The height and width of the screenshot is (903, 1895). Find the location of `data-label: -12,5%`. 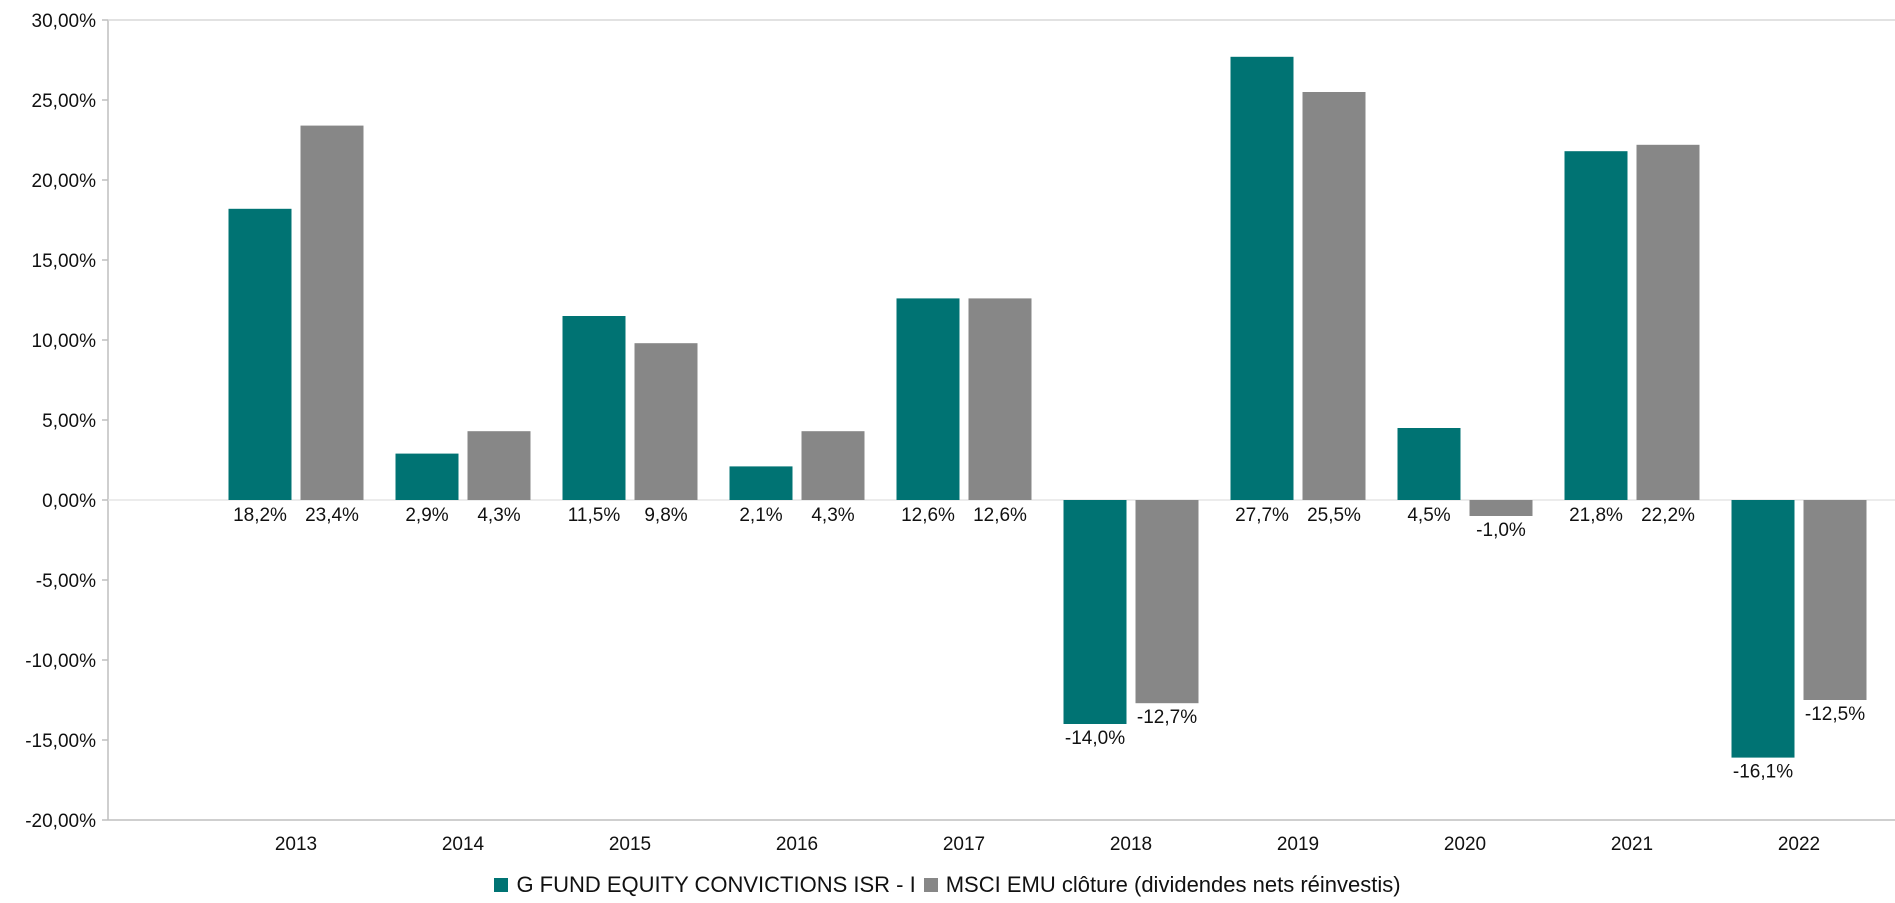

data-label: -12,5% is located at coordinates (1835, 714).